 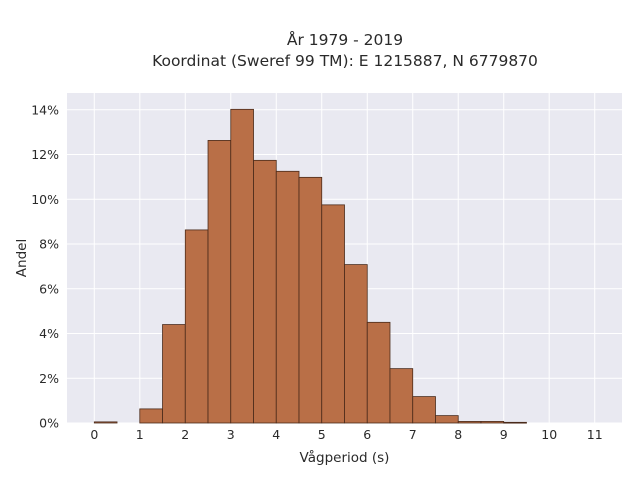 What do you see at coordinates (94, 434) in the screenshot?
I see `x-tick-label-0: 0` at bounding box center [94, 434].